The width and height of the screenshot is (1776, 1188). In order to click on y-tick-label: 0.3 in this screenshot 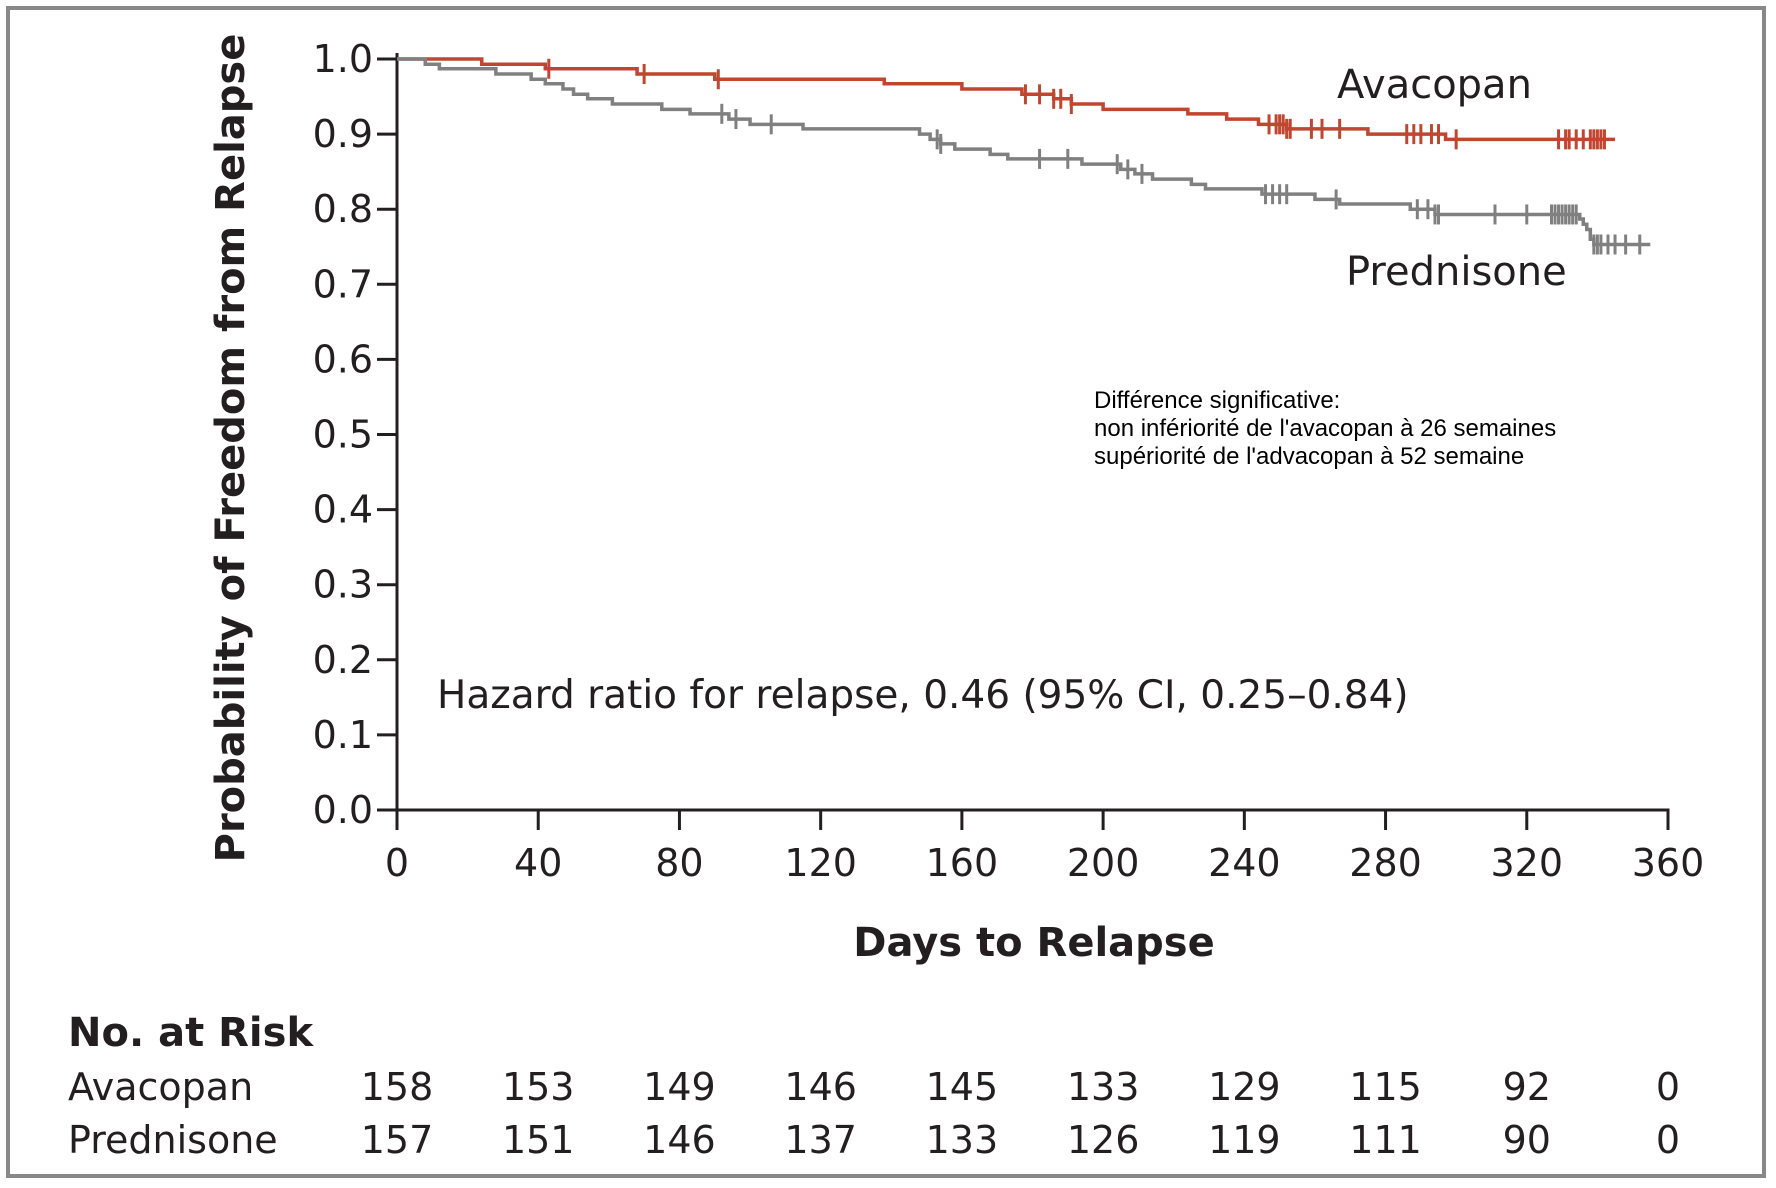, I will do `click(343, 585)`.